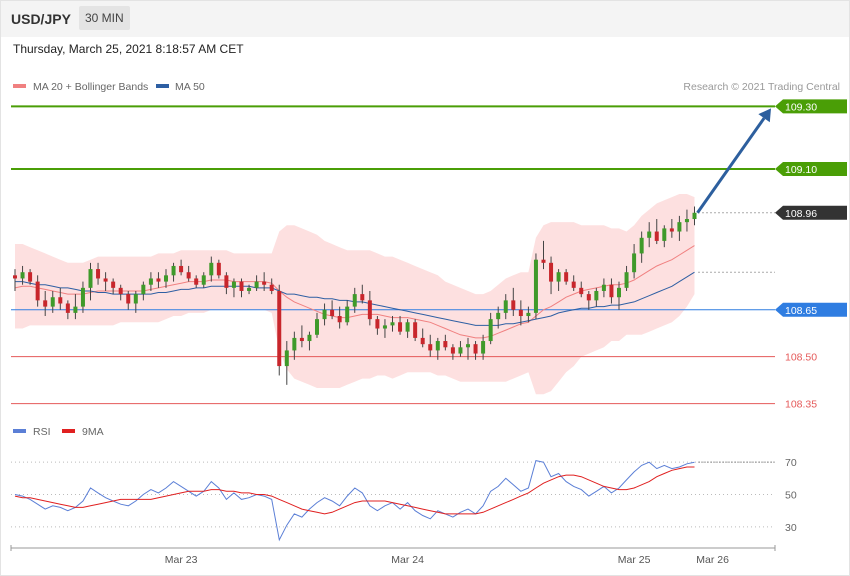  Describe the element at coordinates (712, 560) in the screenshot. I see `x-tick-label: Mar 26` at that location.